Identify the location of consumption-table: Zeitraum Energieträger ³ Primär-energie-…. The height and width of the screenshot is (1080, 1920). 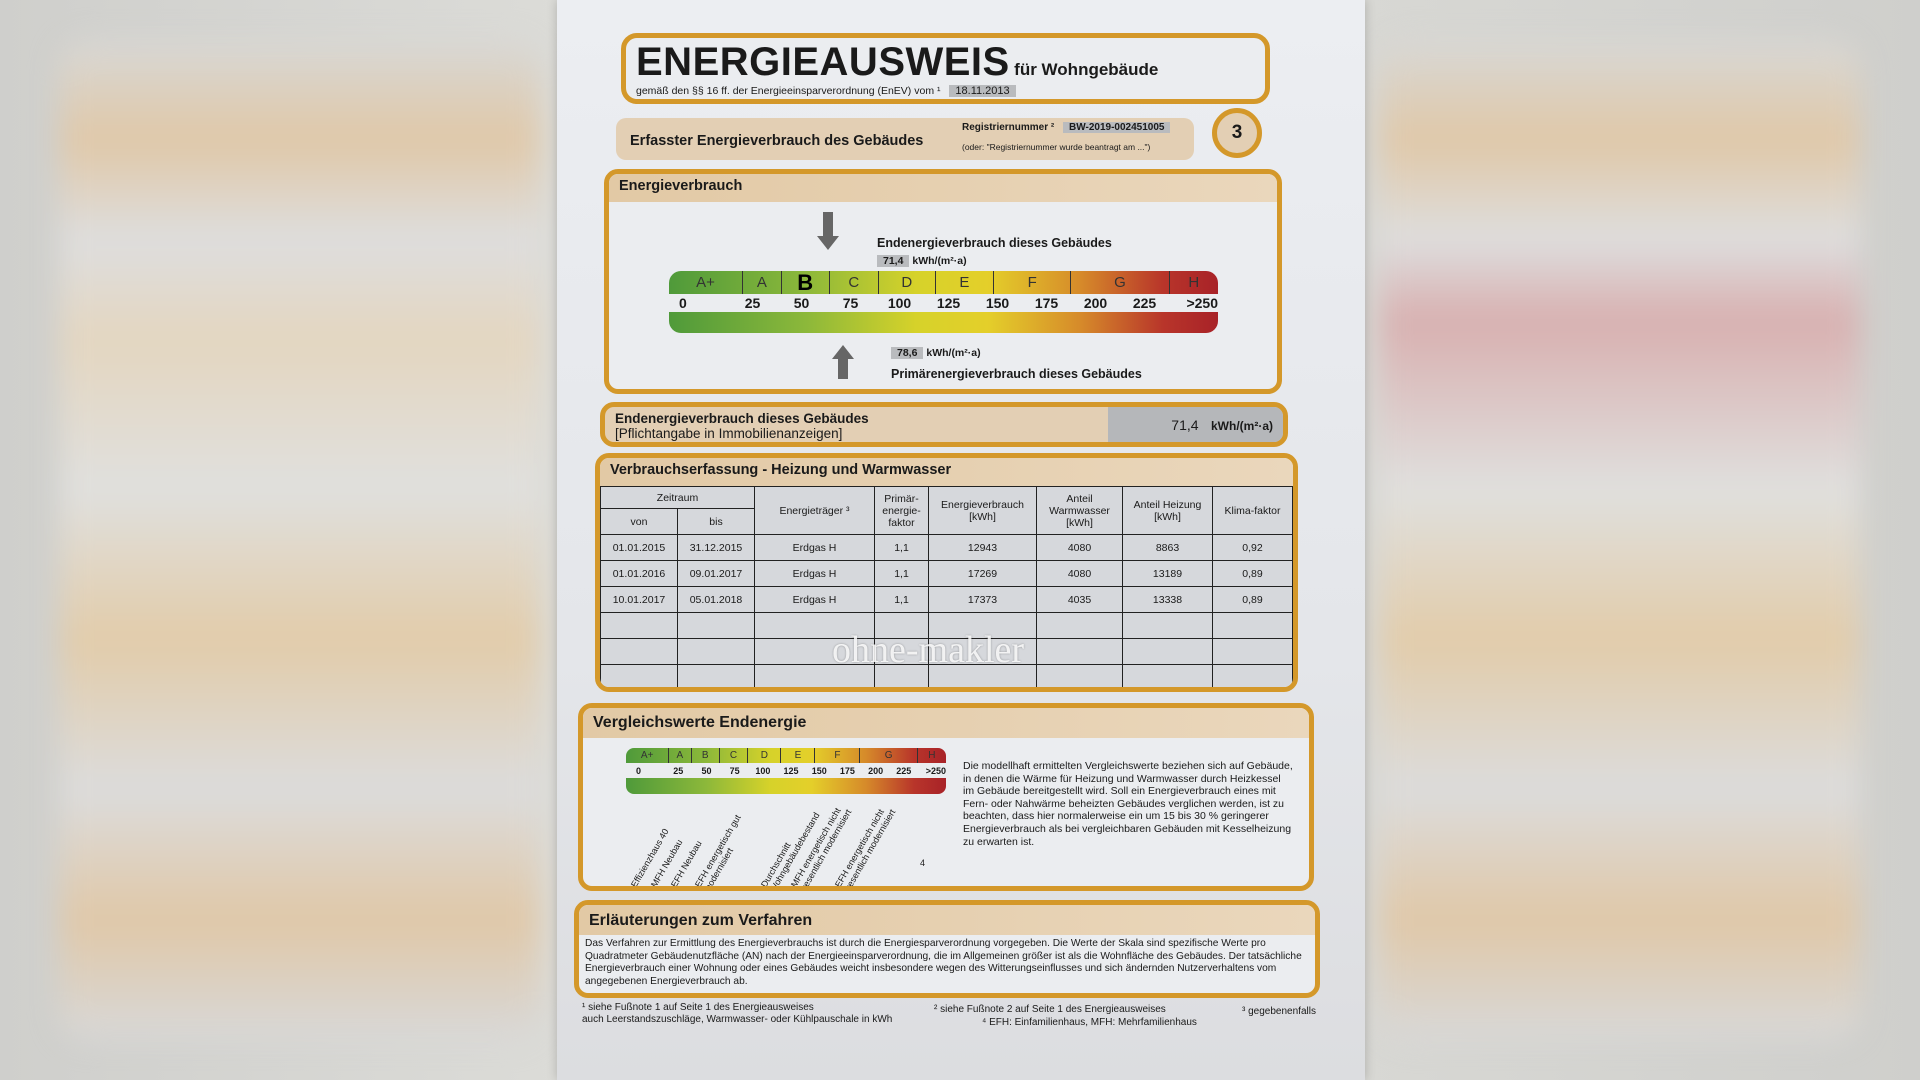
(946, 586).